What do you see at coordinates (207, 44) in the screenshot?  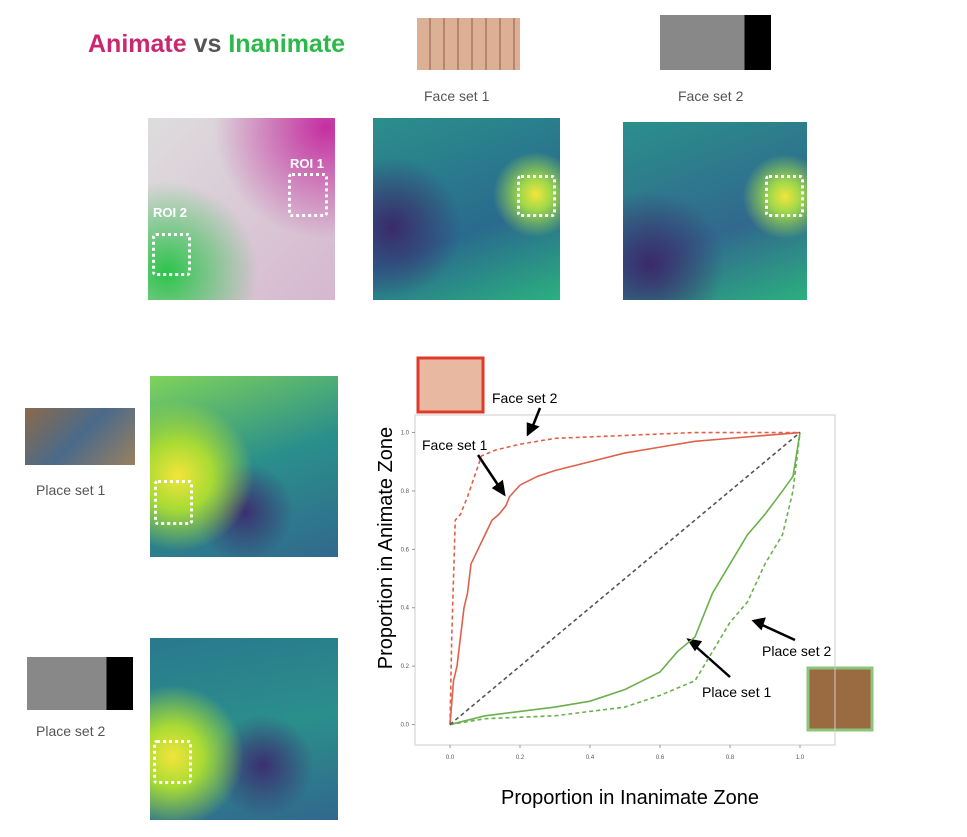 I see `title-vs: vs` at bounding box center [207, 44].